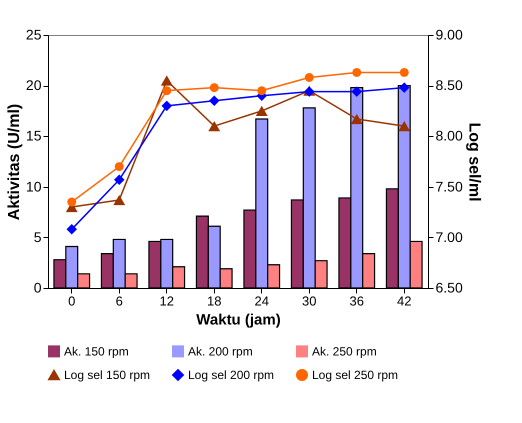 The height and width of the screenshot is (423, 522). What do you see at coordinates (449, 136) in the screenshot?
I see `y2-tick-label: 8.00` at bounding box center [449, 136].